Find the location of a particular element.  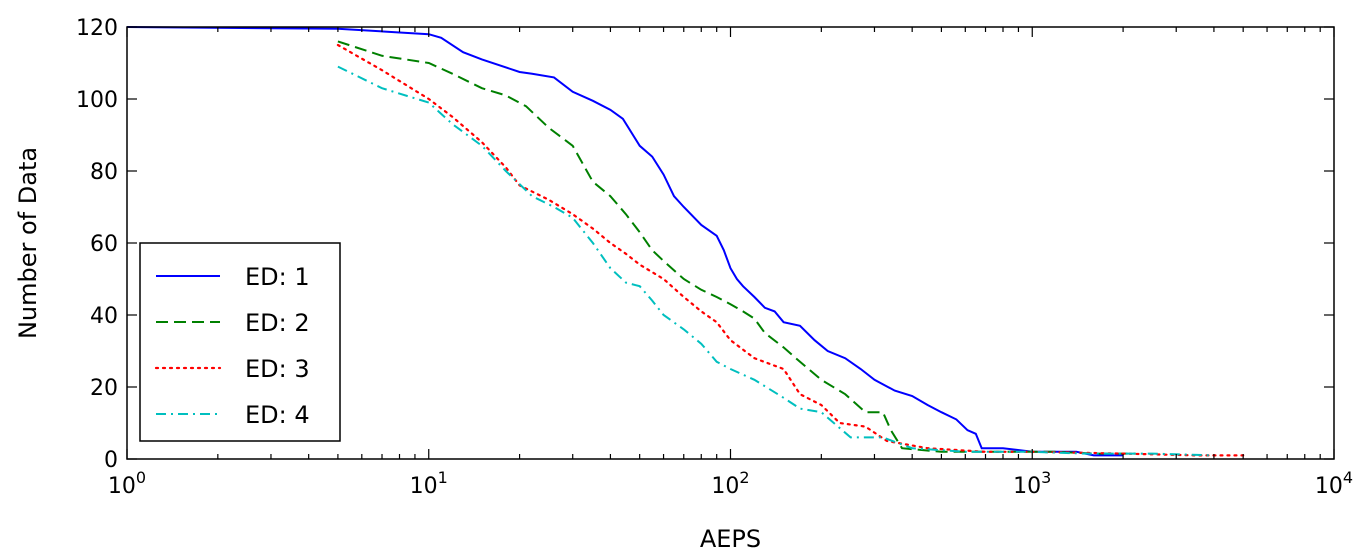

legend-label-2: ED: 2 is located at coordinates (277, 323).